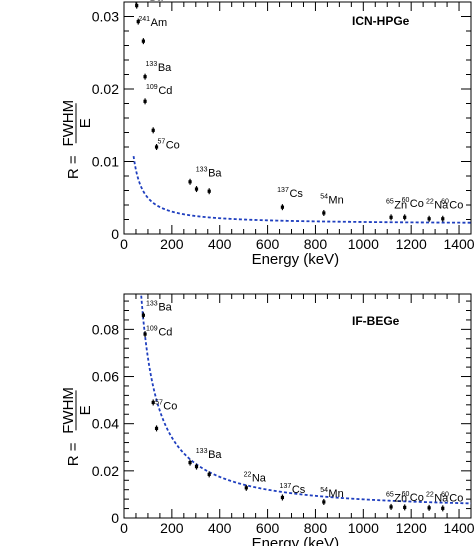  Describe the element at coordinates (144, 19) in the screenshot. I see `isotope-mass-number: 241` at that location.